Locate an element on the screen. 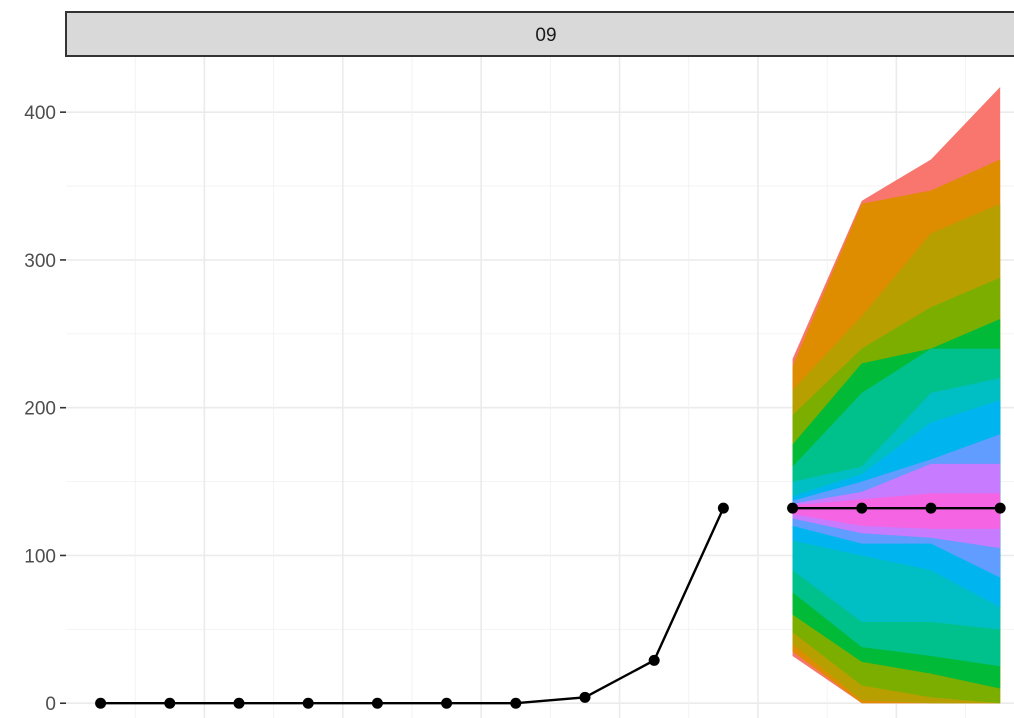 This screenshot has height=718, width=1014. y-axis: 0 100 200 300 400 is located at coordinates (45, 409).